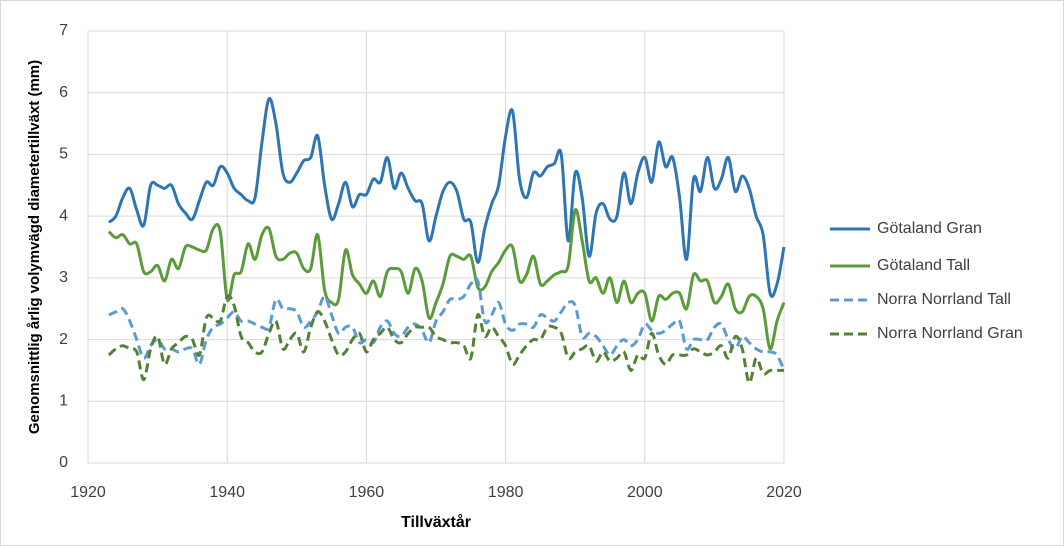  I want to click on y-tick-label: 4, so click(63, 215).